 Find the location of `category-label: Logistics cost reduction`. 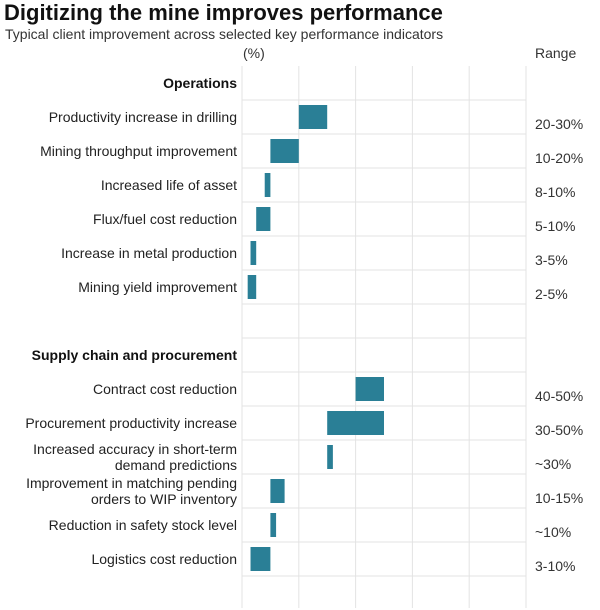

category-label: Logistics cost reduction is located at coordinates (164, 559).